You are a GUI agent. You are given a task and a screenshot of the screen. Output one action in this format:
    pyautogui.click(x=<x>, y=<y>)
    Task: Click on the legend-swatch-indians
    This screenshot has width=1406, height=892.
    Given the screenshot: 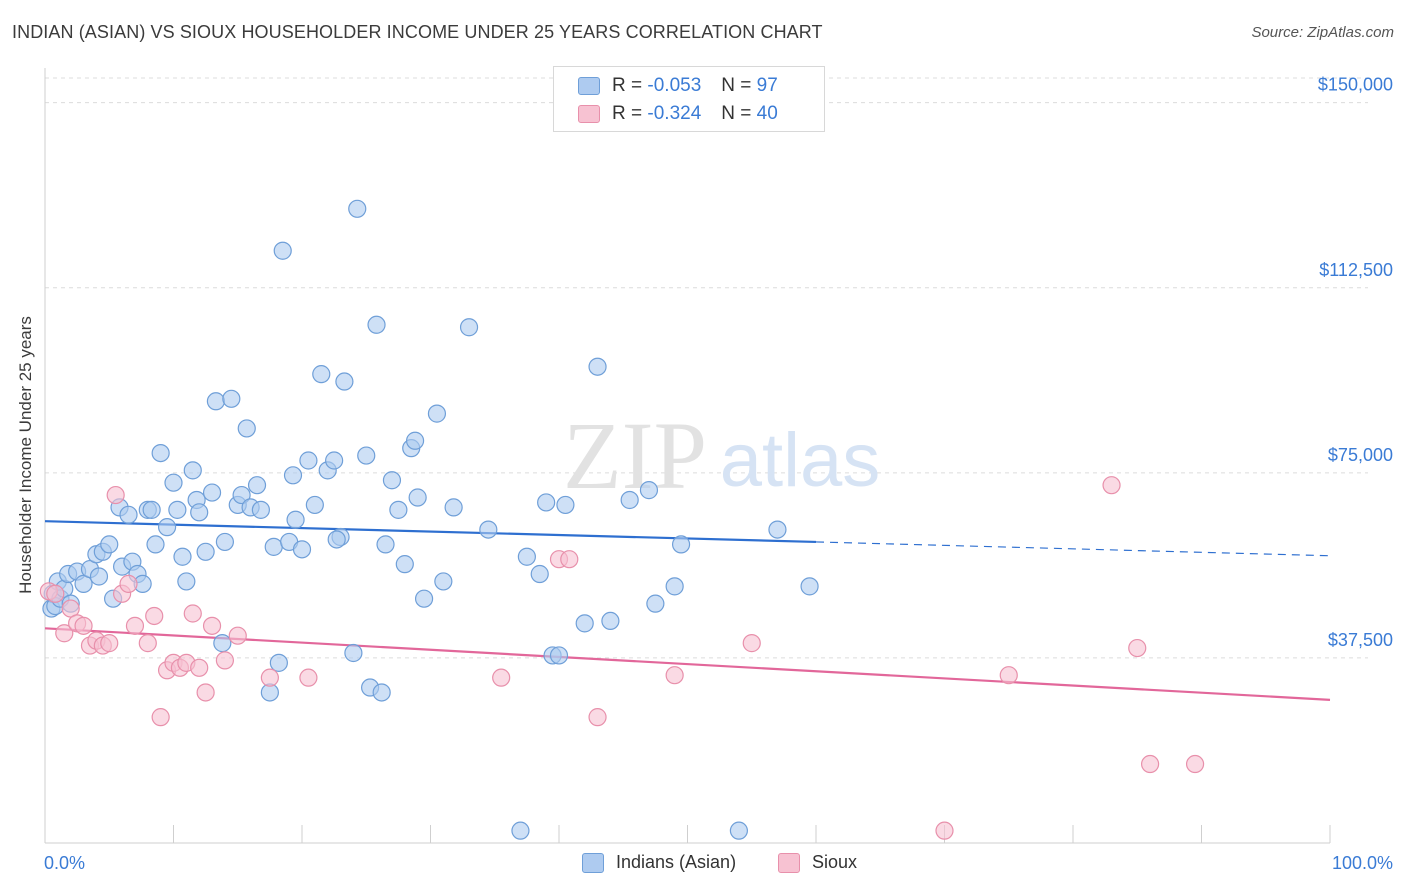 What is the action you would take?
    pyautogui.click(x=589, y=86)
    